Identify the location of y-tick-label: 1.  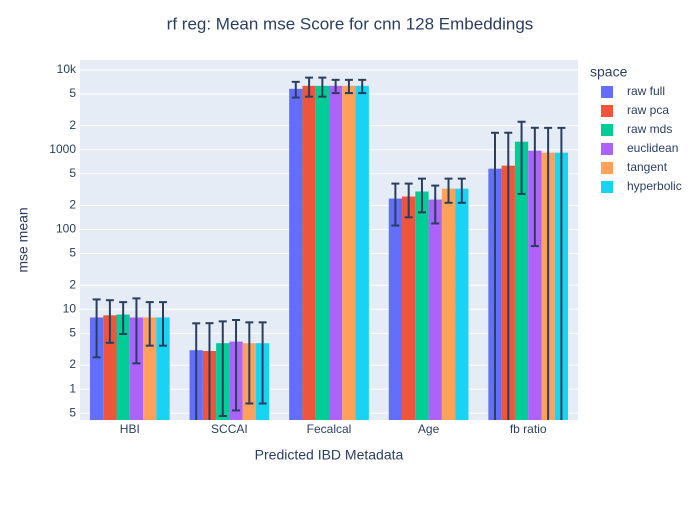
(72, 388).